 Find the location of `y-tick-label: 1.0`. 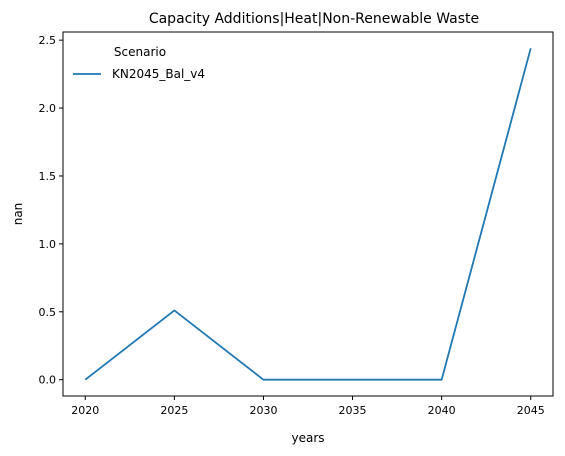

y-tick-label: 1.0 is located at coordinates (48, 244).